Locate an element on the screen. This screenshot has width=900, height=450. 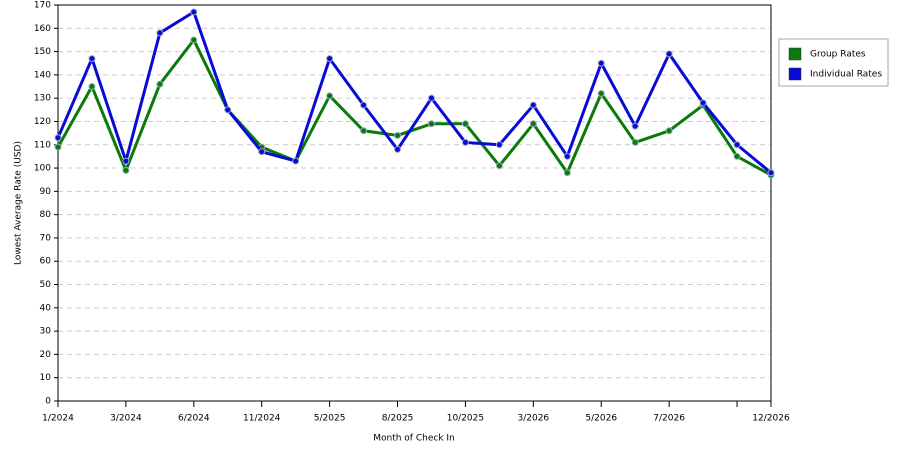
y-tick-label: 10 is located at coordinates (46, 378).